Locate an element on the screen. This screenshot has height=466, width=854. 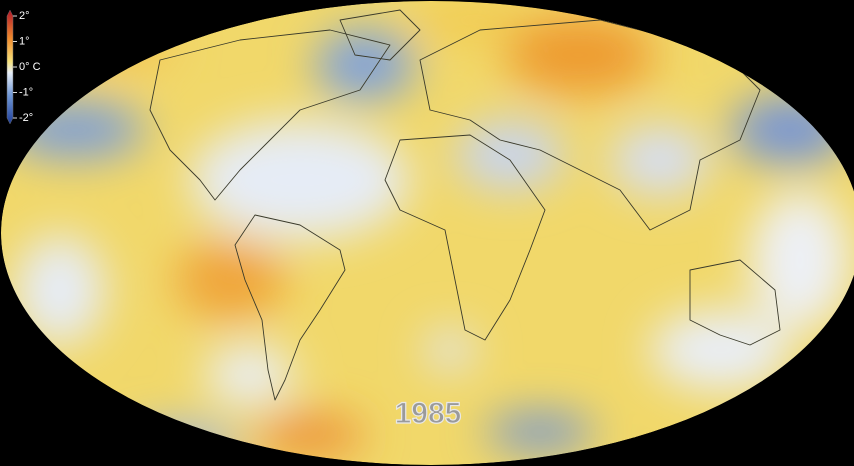
colorbar-tick-label: -2° is located at coordinates (26, 118).